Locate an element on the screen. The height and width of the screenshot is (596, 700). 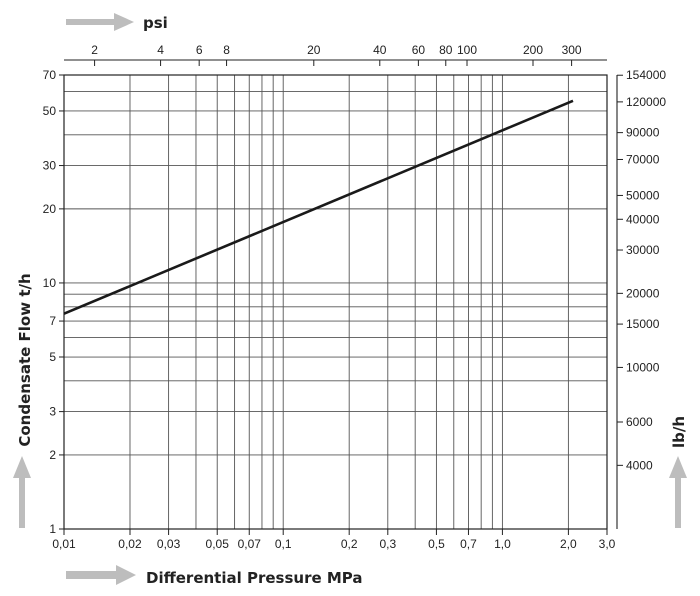
lbh-tick-label: 20000 is located at coordinates (643, 293).